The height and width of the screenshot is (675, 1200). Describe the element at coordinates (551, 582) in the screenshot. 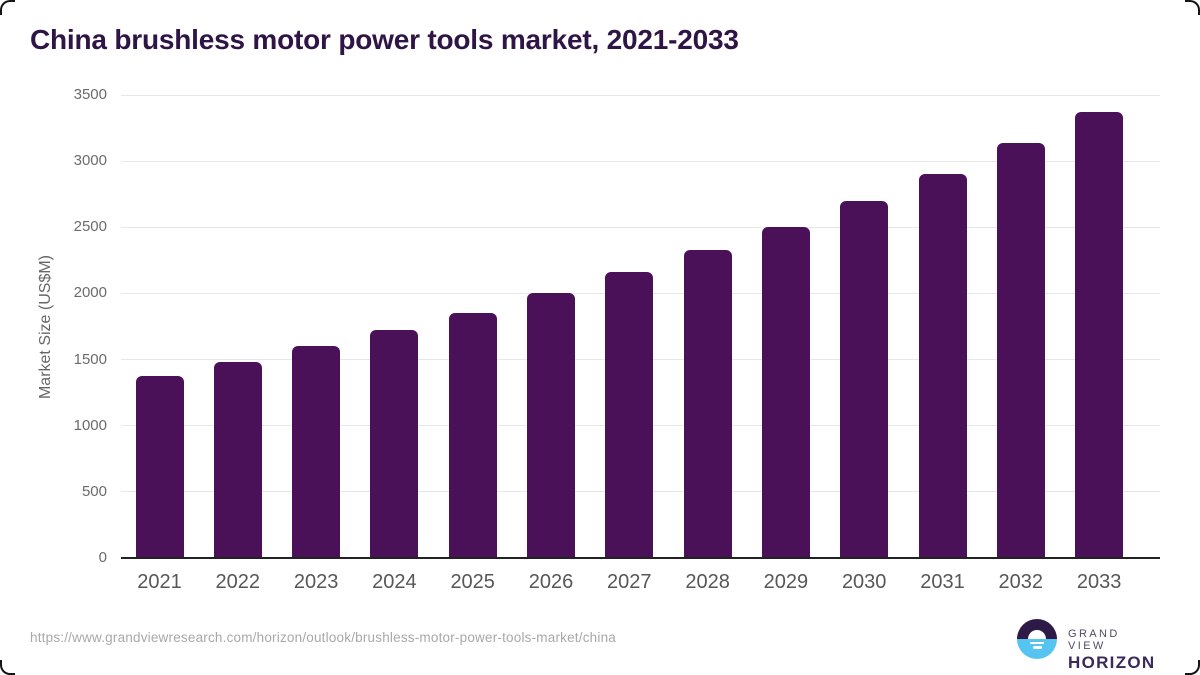

I see `x-tick-label-2026: 2026` at that location.